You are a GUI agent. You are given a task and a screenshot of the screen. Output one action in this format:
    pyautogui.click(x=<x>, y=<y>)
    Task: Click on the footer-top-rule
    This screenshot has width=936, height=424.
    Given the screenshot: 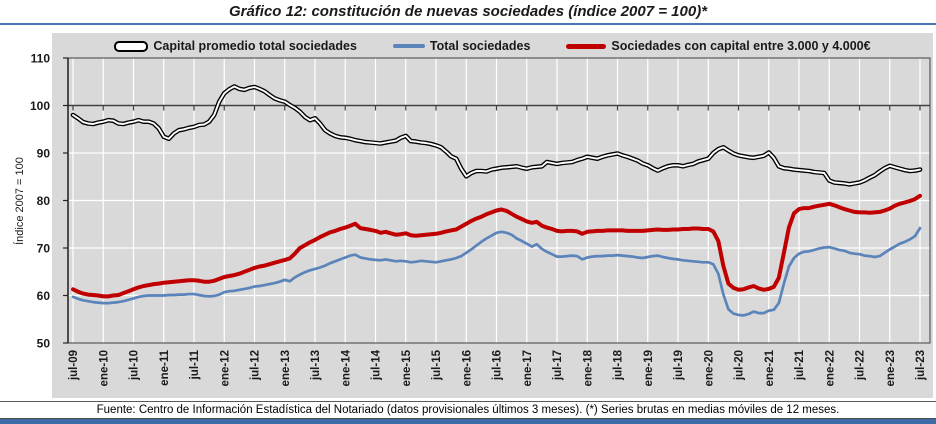 What is the action you would take?
    pyautogui.click(x=468, y=401)
    